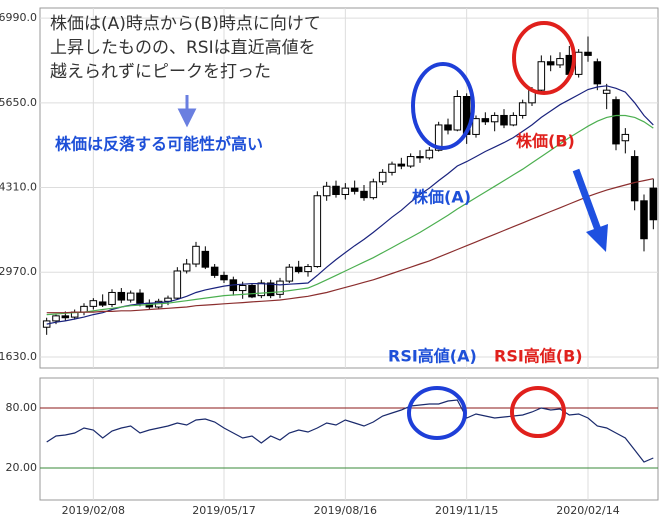 The height and width of the screenshot is (520, 660). What do you see at coordinates (183, 48) in the screenshot?
I see `annotation: 上昇したものの、RSIは直近高値を` at bounding box center [183, 48].